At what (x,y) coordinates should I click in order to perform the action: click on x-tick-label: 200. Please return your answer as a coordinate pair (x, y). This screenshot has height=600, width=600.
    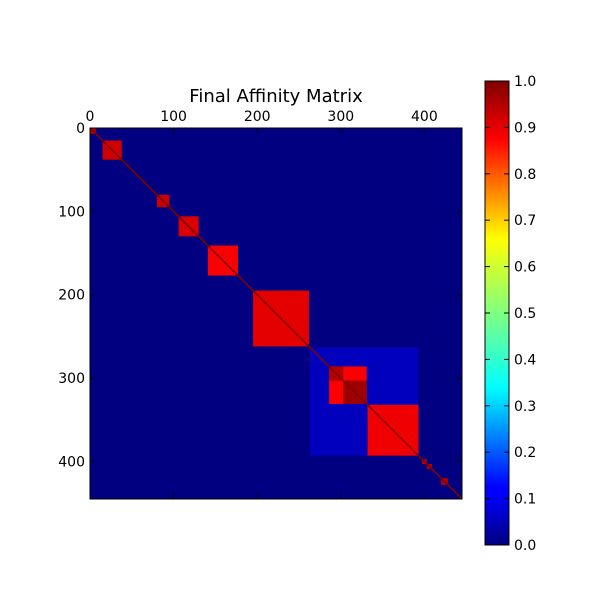
    Looking at the image, I should click on (257, 117).